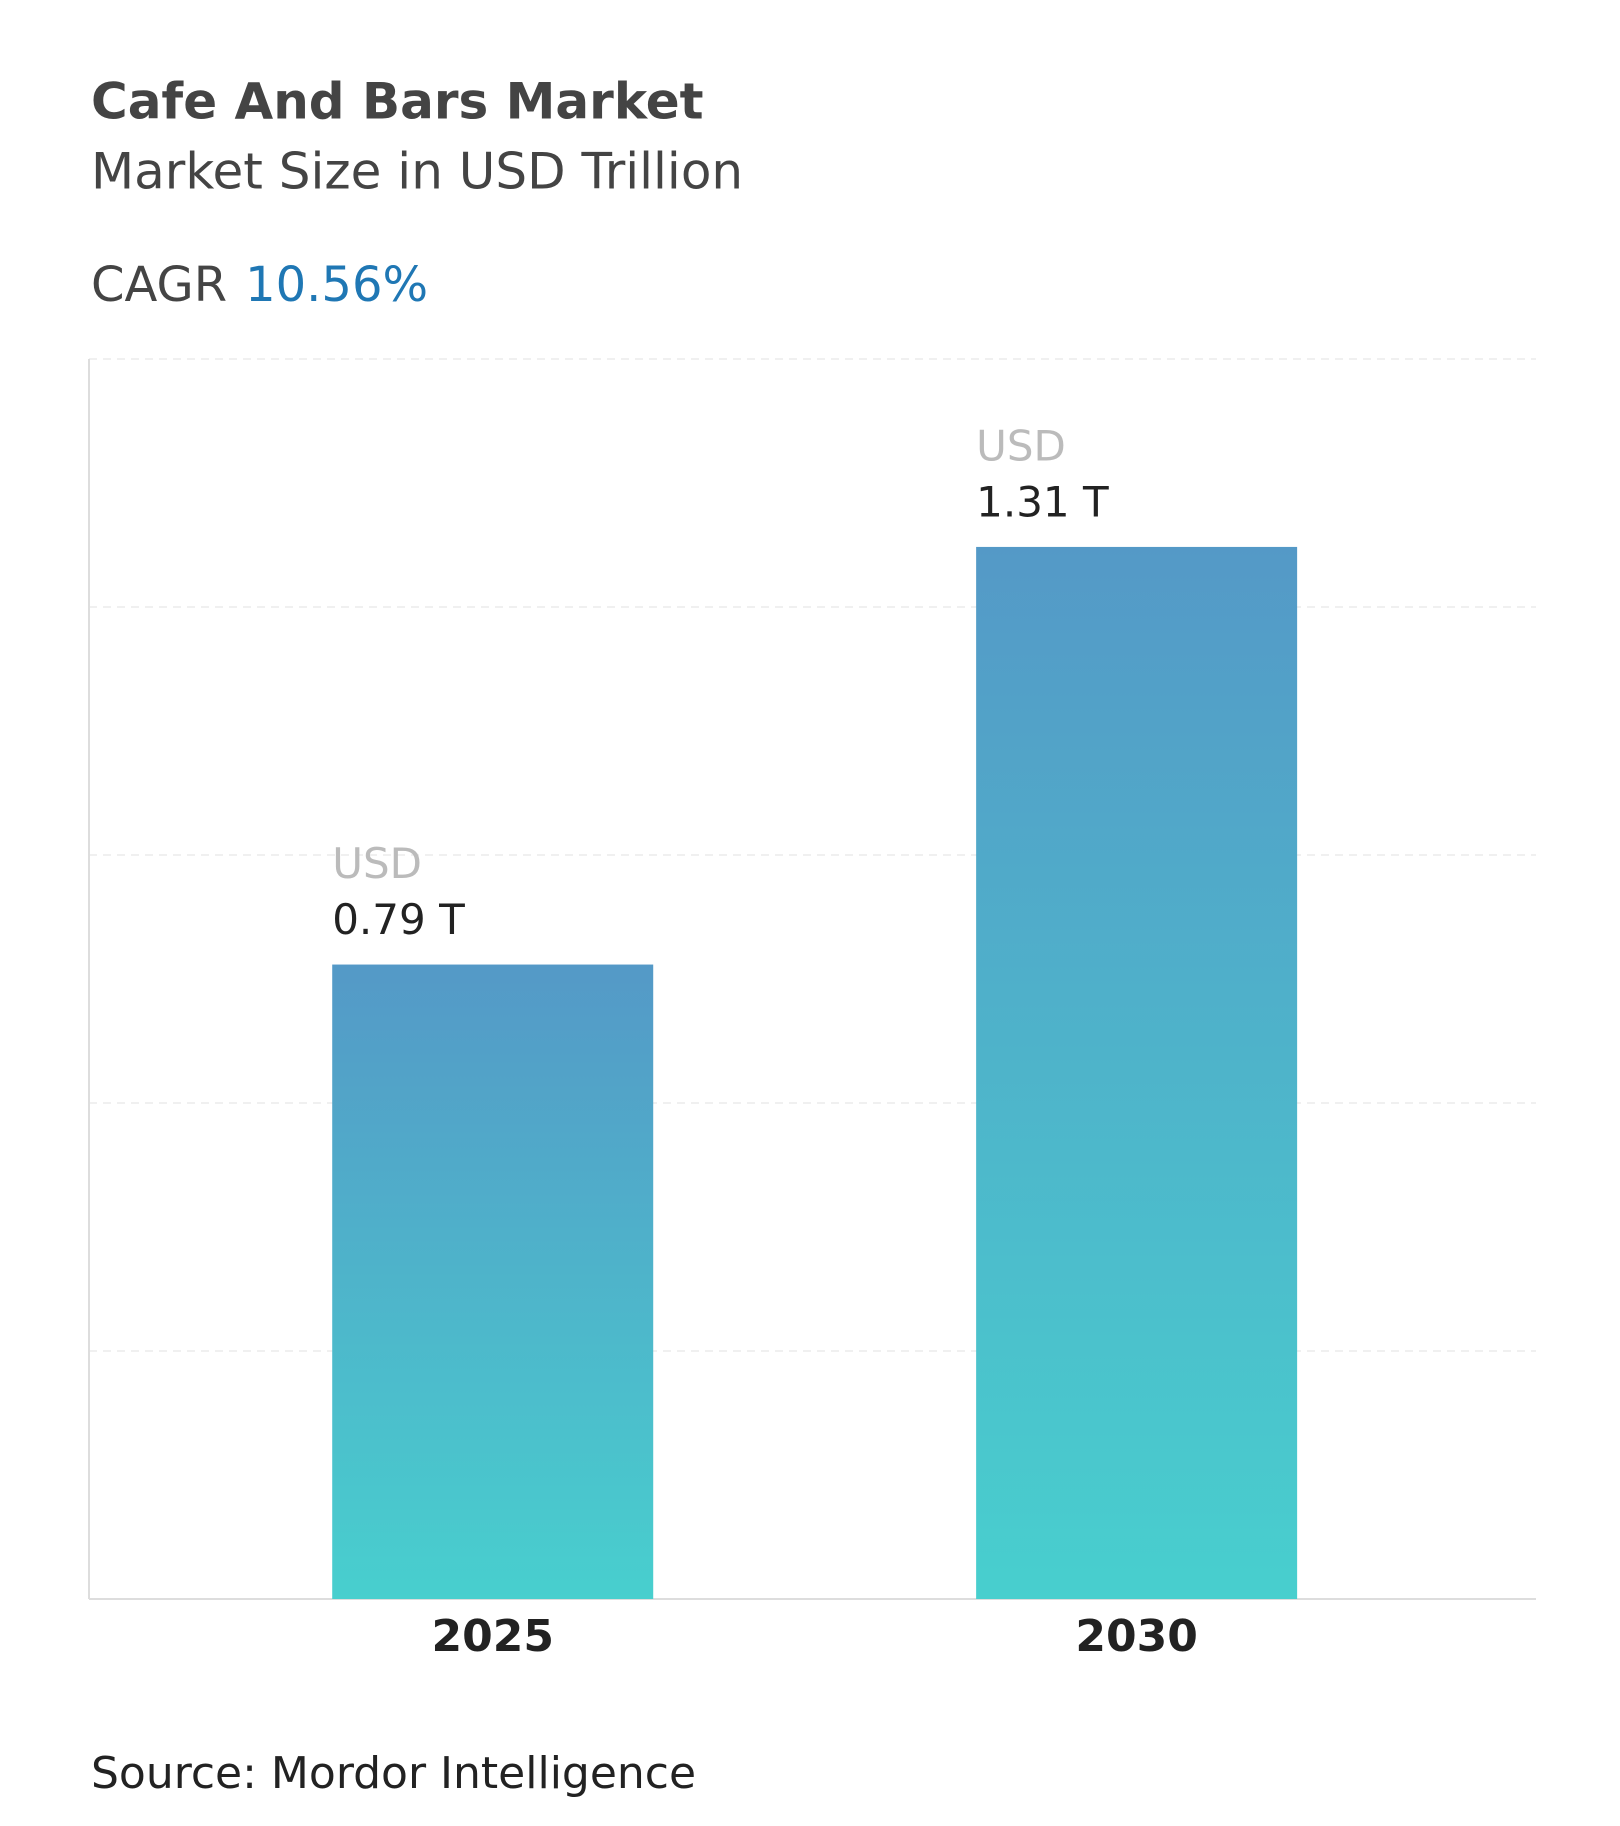 Image resolution: width=1620 pixels, height=1826 pixels. What do you see at coordinates (492, 1636) in the screenshot?
I see `x-tick-label: 2025` at bounding box center [492, 1636].